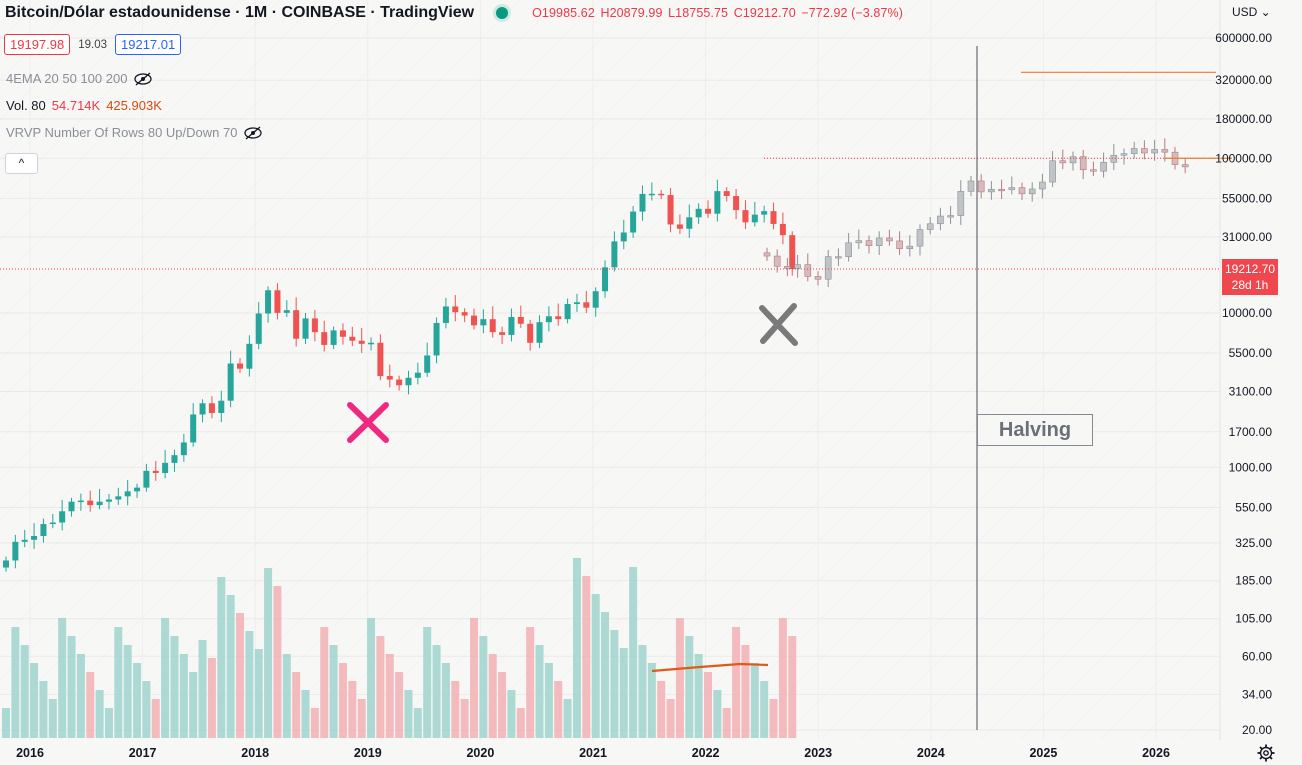 This screenshot has height=765, width=1302. Describe the element at coordinates (148, 44) in the screenshot. I see `buy-button: 19217.01` at that location.